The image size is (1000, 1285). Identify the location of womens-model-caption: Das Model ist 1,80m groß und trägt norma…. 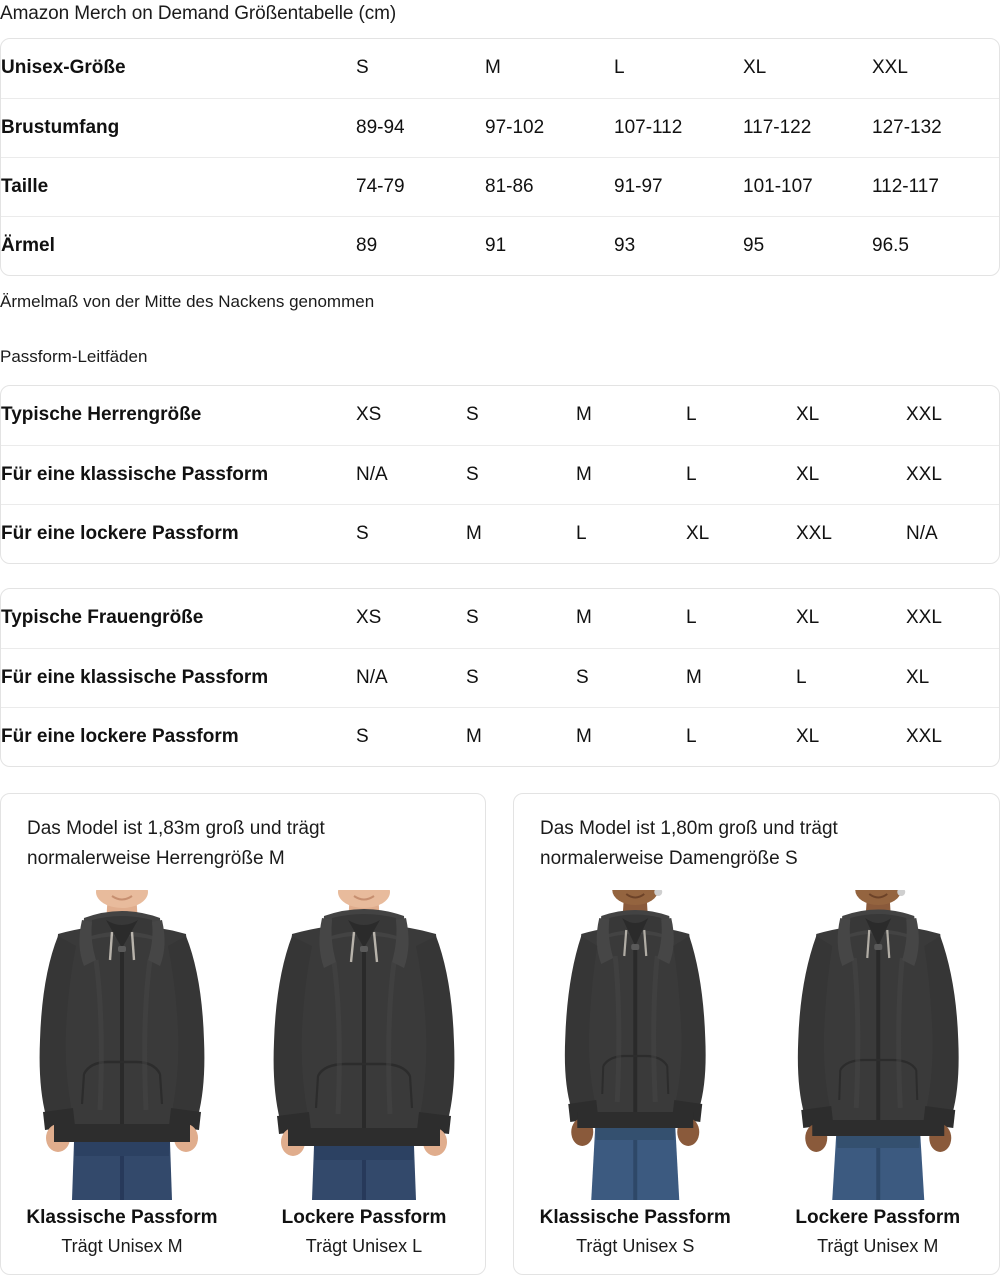
(689, 843).